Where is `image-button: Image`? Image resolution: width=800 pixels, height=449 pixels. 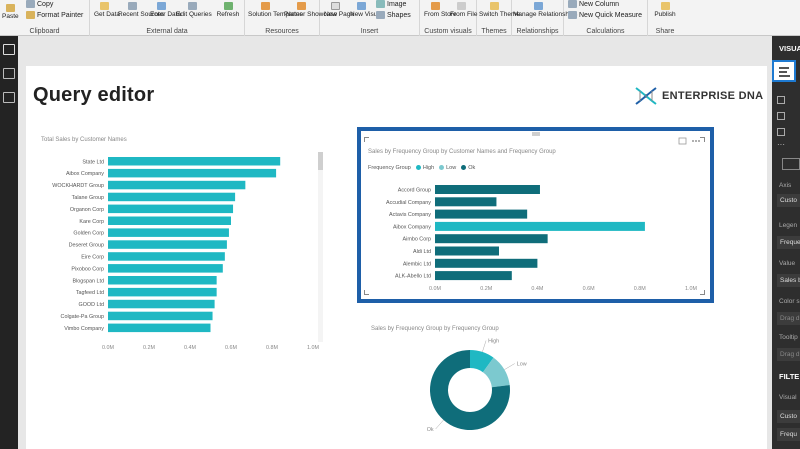 image-button: Image is located at coordinates (391, 4).